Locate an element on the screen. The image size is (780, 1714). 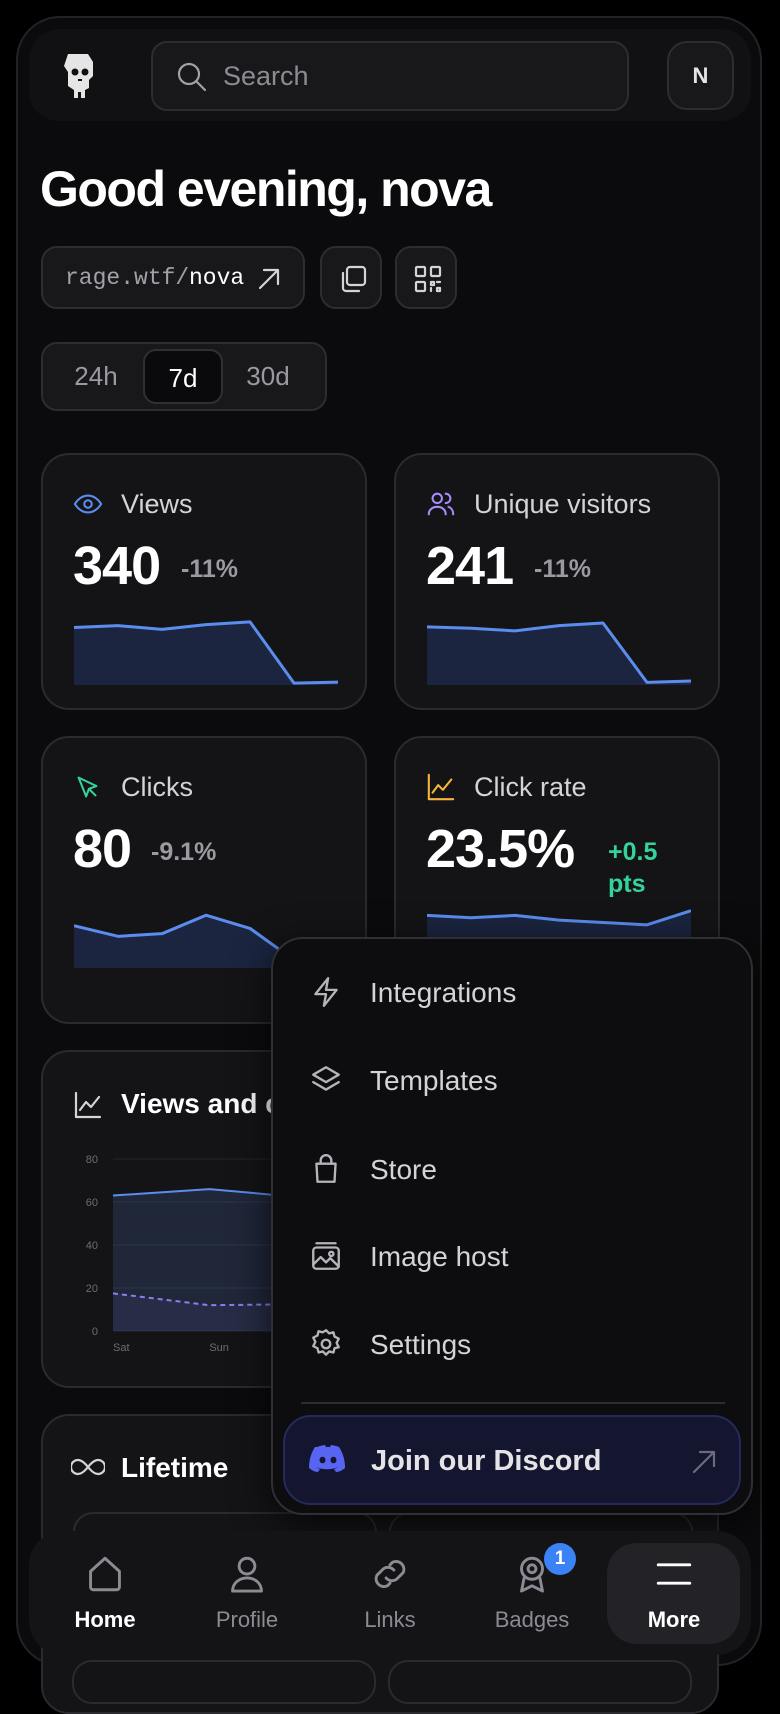
period-option: 24h is located at coordinates (96, 376).